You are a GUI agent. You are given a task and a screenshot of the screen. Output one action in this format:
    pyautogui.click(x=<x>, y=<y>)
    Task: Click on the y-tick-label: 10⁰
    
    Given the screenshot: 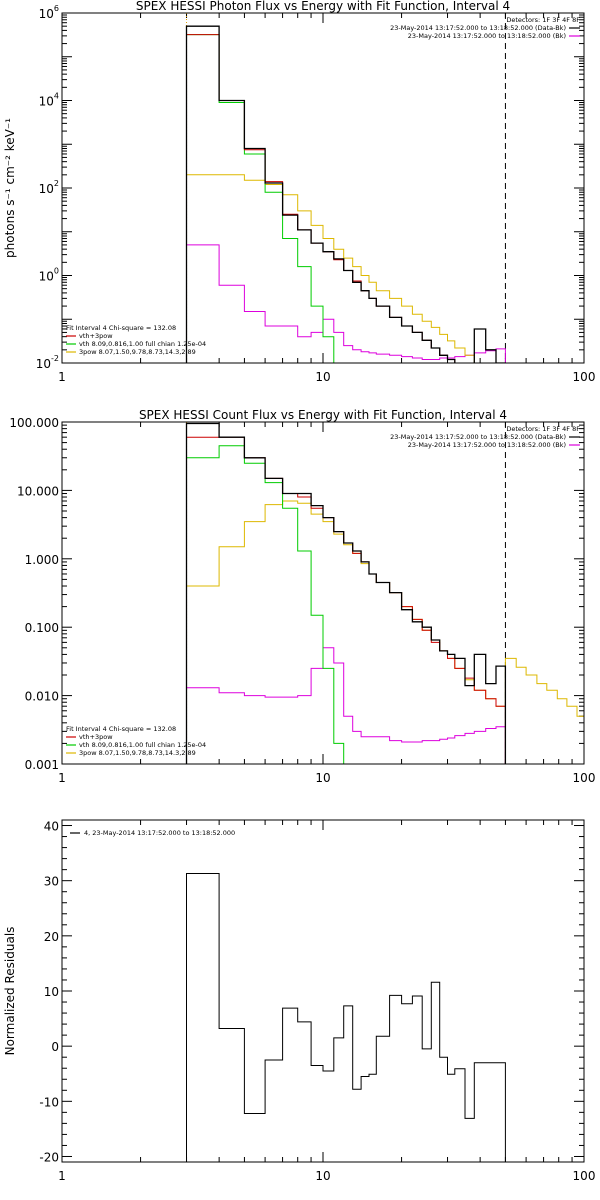 What is the action you would take?
    pyautogui.click(x=49, y=275)
    